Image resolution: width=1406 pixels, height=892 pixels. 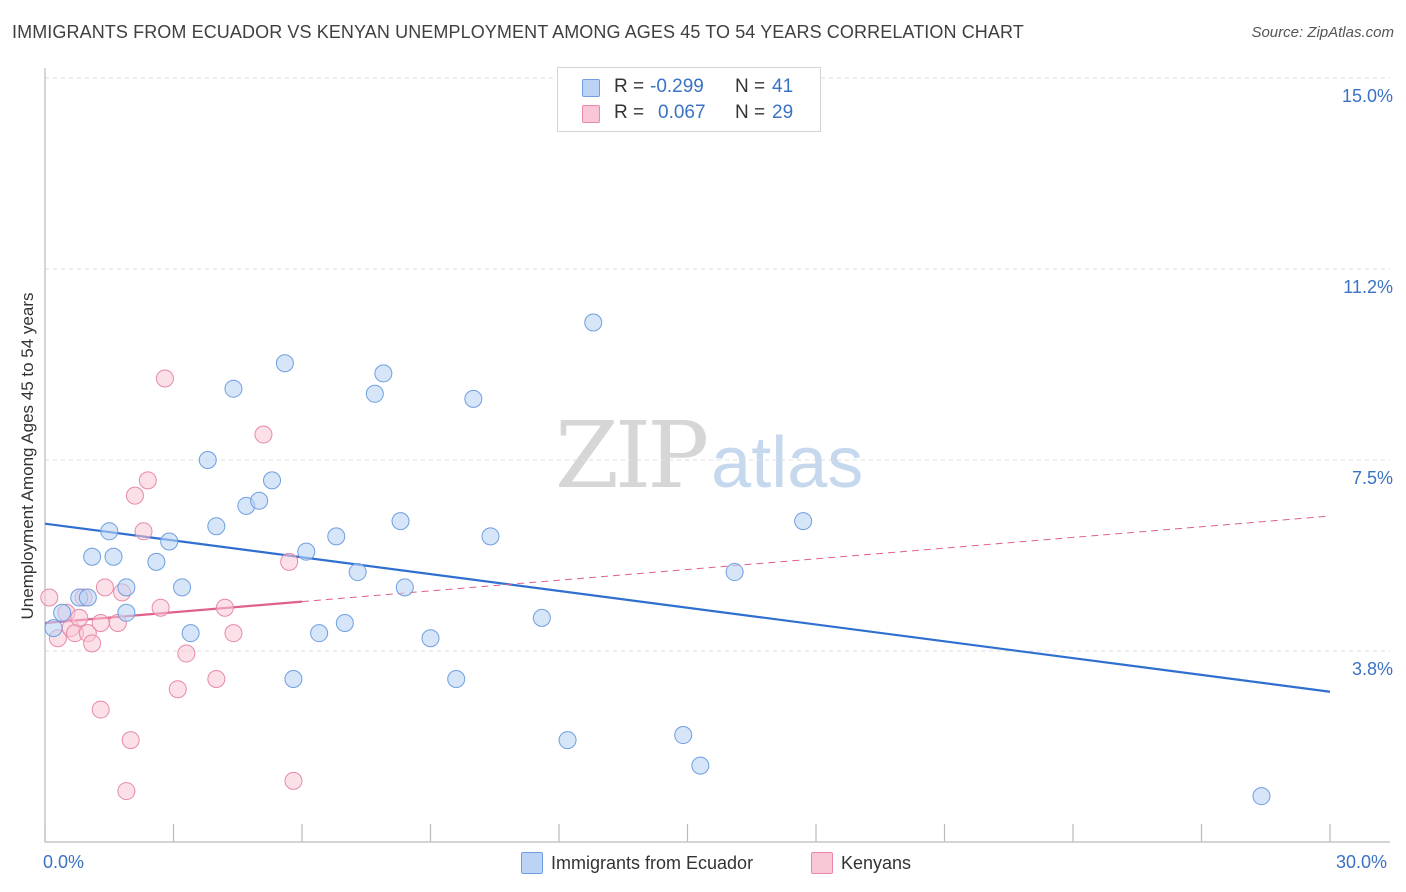 What do you see at coordinates (652, 863) in the screenshot?
I see `bottom-legend-label-ecuador: Immigrants from Ecuador` at bounding box center [652, 863].